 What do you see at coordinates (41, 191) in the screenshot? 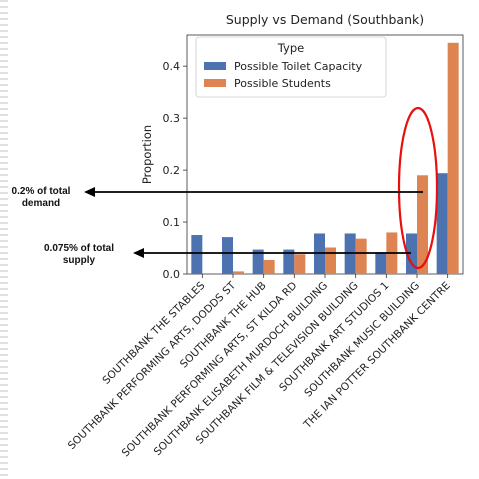
I see `demand-annotation-line1: 0.2% of total` at bounding box center [41, 191].